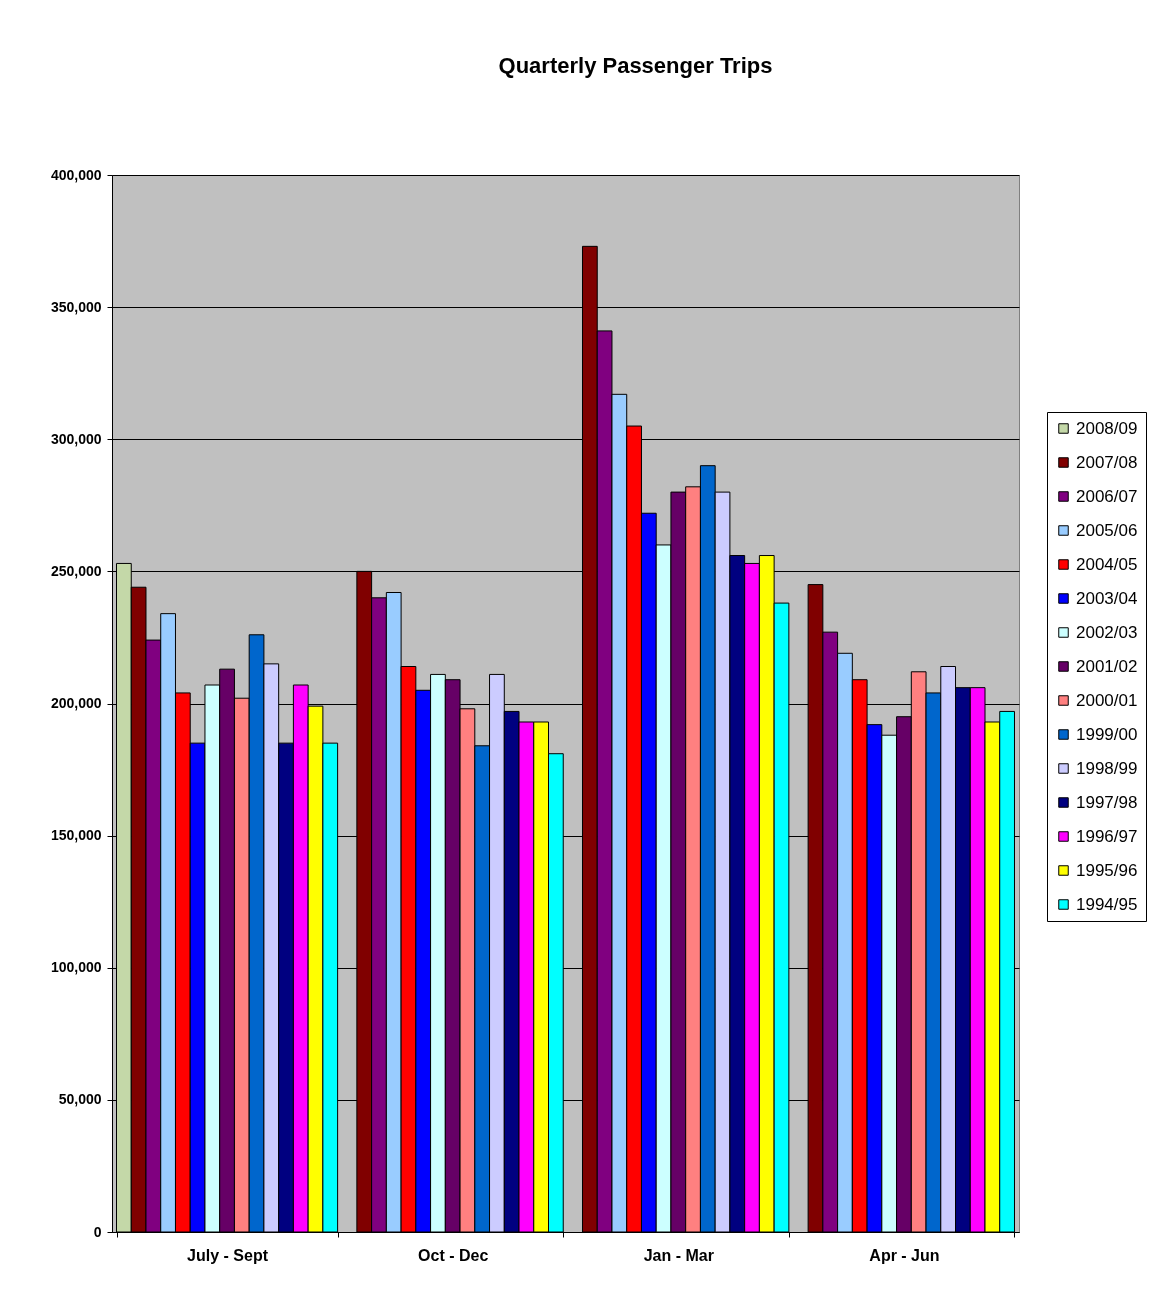  Describe the element at coordinates (1107, 870) in the screenshot. I see `legend-label: 1995/96` at that location.